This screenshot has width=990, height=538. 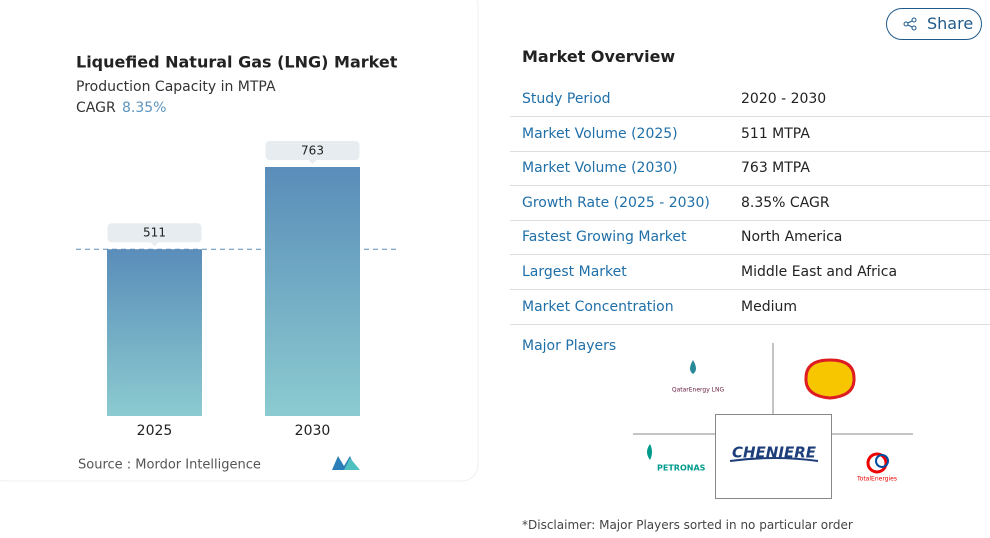 What do you see at coordinates (604, 237) in the screenshot?
I see `row-label: Fastest Growing Market` at bounding box center [604, 237].